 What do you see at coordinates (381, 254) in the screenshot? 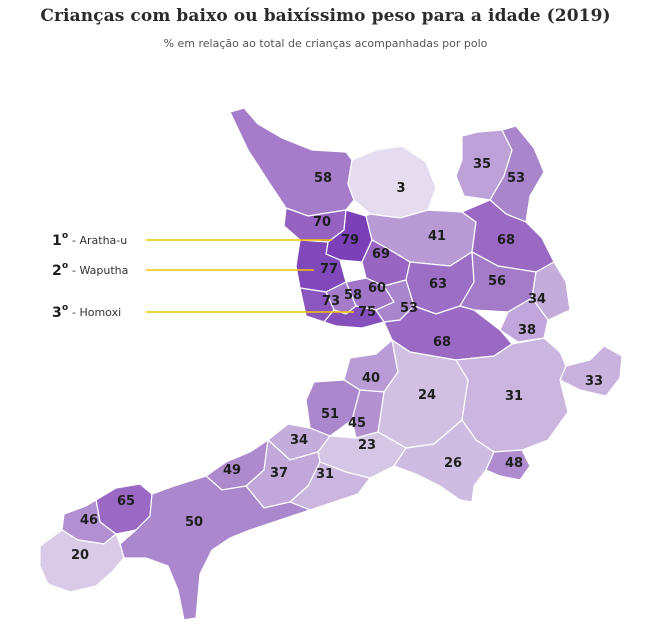
I see `region-value-label: 69` at bounding box center [381, 254].